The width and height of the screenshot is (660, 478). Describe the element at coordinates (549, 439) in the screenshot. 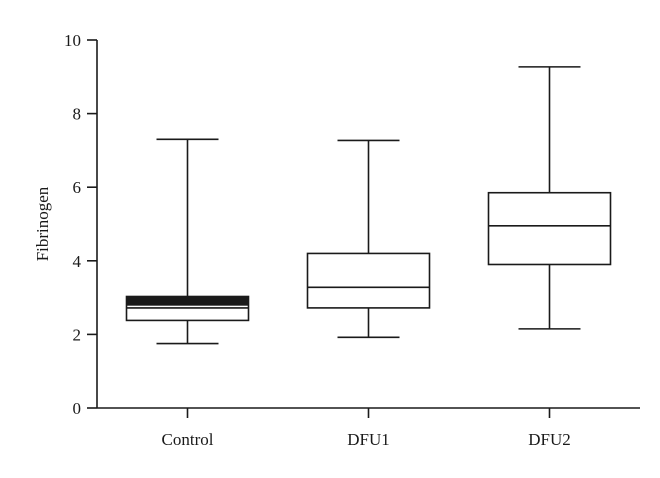

I see `x-tick-label: DFU2` at that location.